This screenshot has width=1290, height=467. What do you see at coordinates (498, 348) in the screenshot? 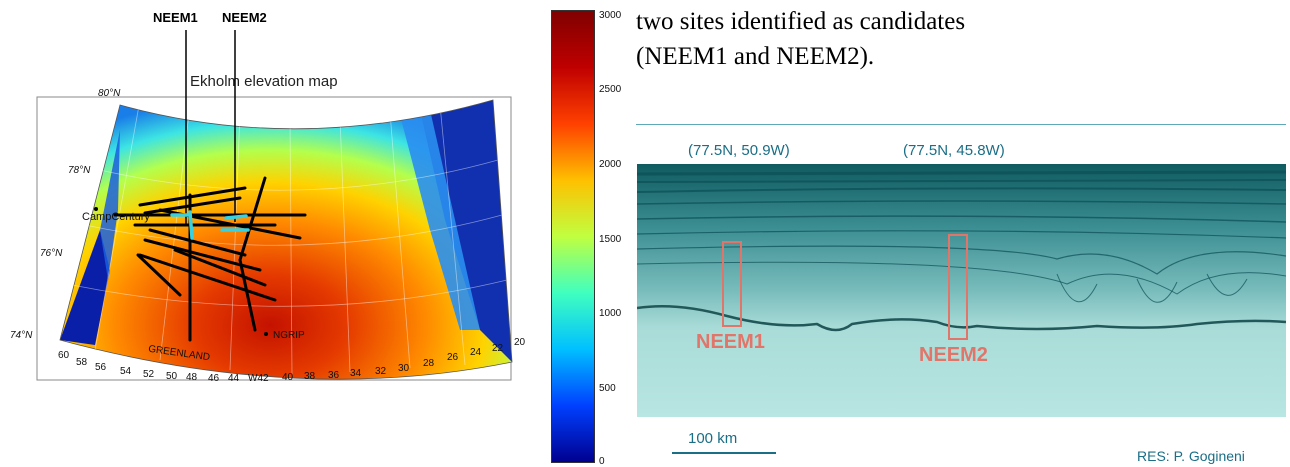
I see `lon-label: 22` at bounding box center [498, 348].